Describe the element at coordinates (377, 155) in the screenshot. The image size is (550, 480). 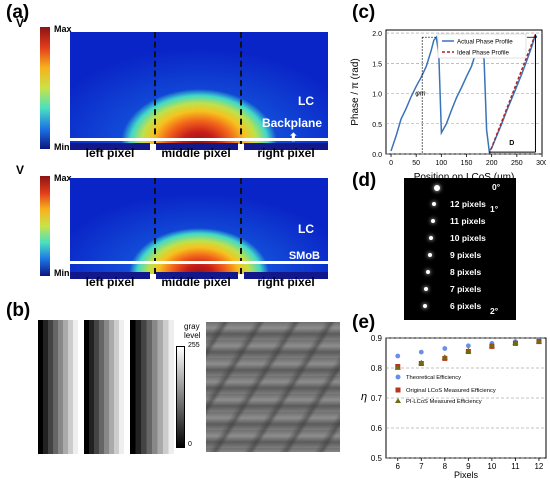
I see `y-tick-label: 0.0` at that location.